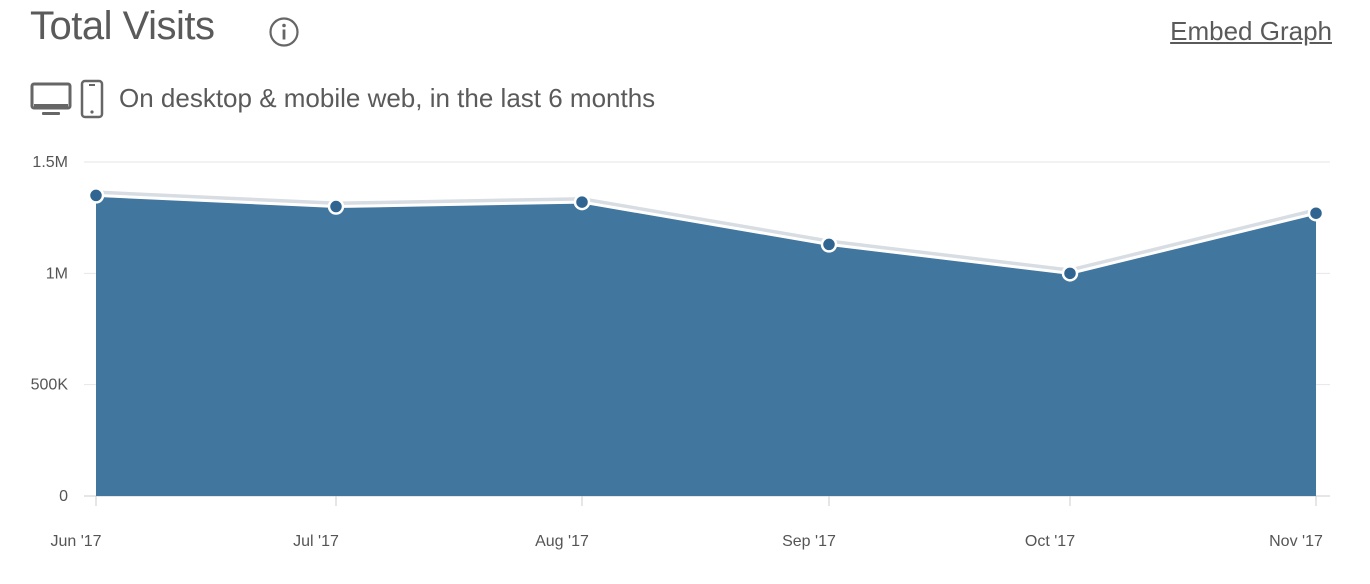 The image size is (1370, 584). I want to click on mobile-icon, so click(92, 99).